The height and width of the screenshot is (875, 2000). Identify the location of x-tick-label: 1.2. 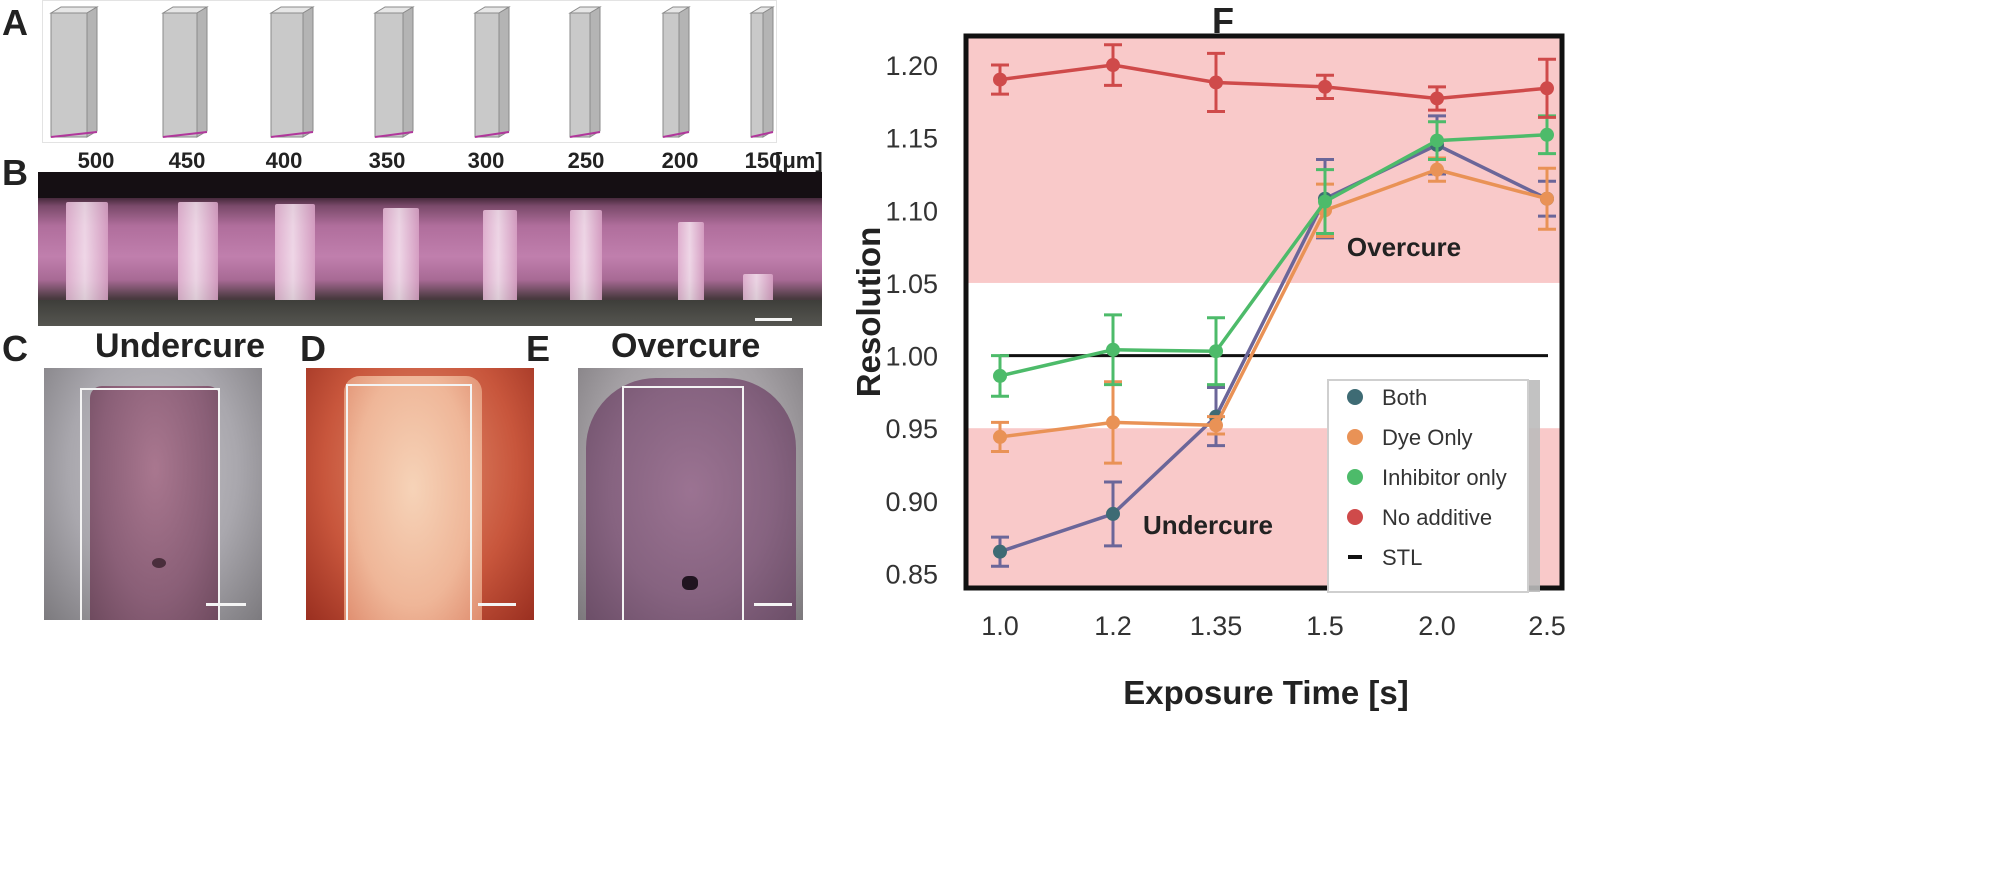
(1113, 626).